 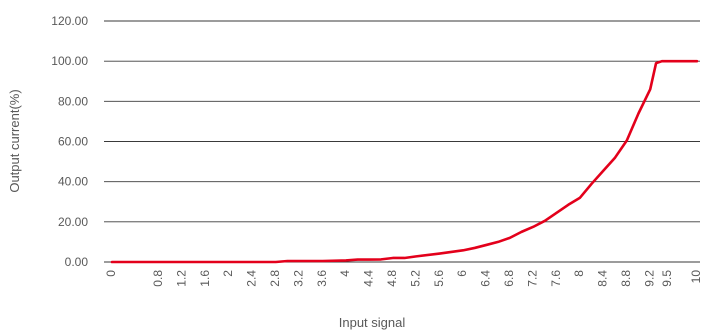 What do you see at coordinates (158, 278) in the screenshot?
I see `x-tick-label: 0.8` at bounding box center [158, 278].